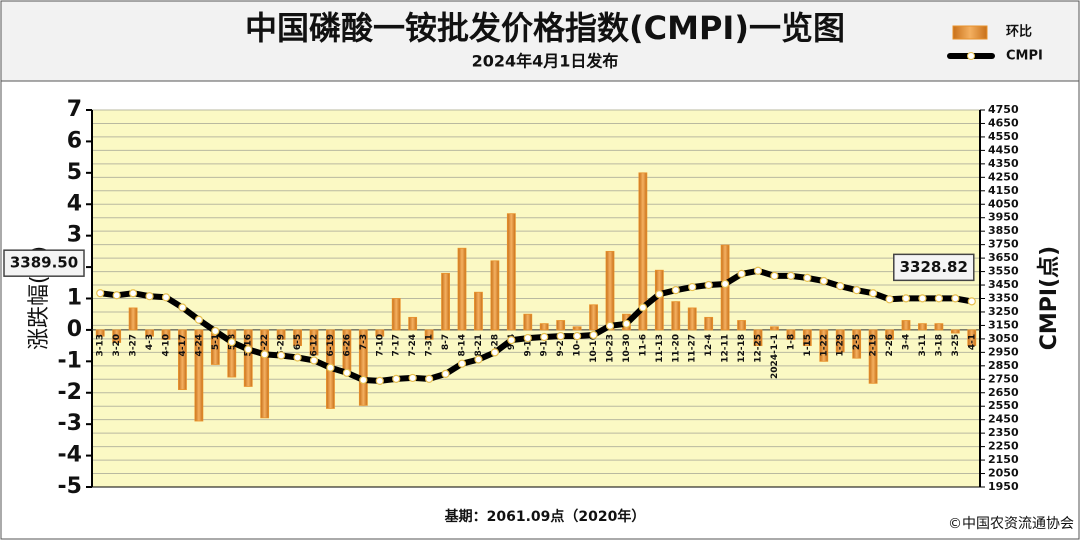  Describe the element at coordinates (74, 329) in the screenshot. I see `y-tick-label: 0` at that location.